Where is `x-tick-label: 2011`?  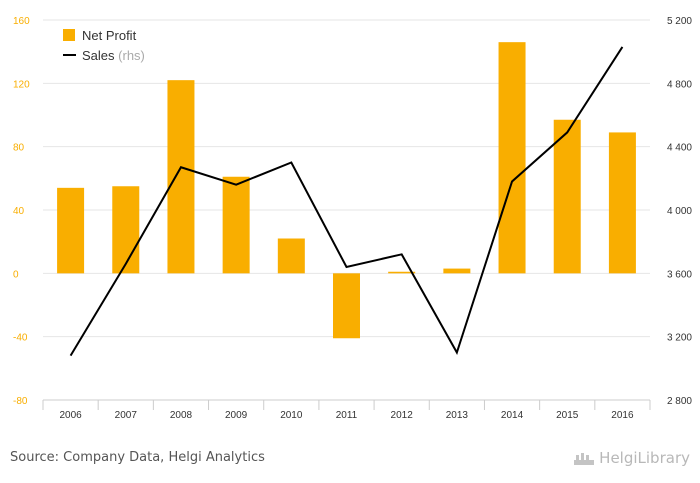 x-tick-label: 2011 is located at coordinates (347, 415).